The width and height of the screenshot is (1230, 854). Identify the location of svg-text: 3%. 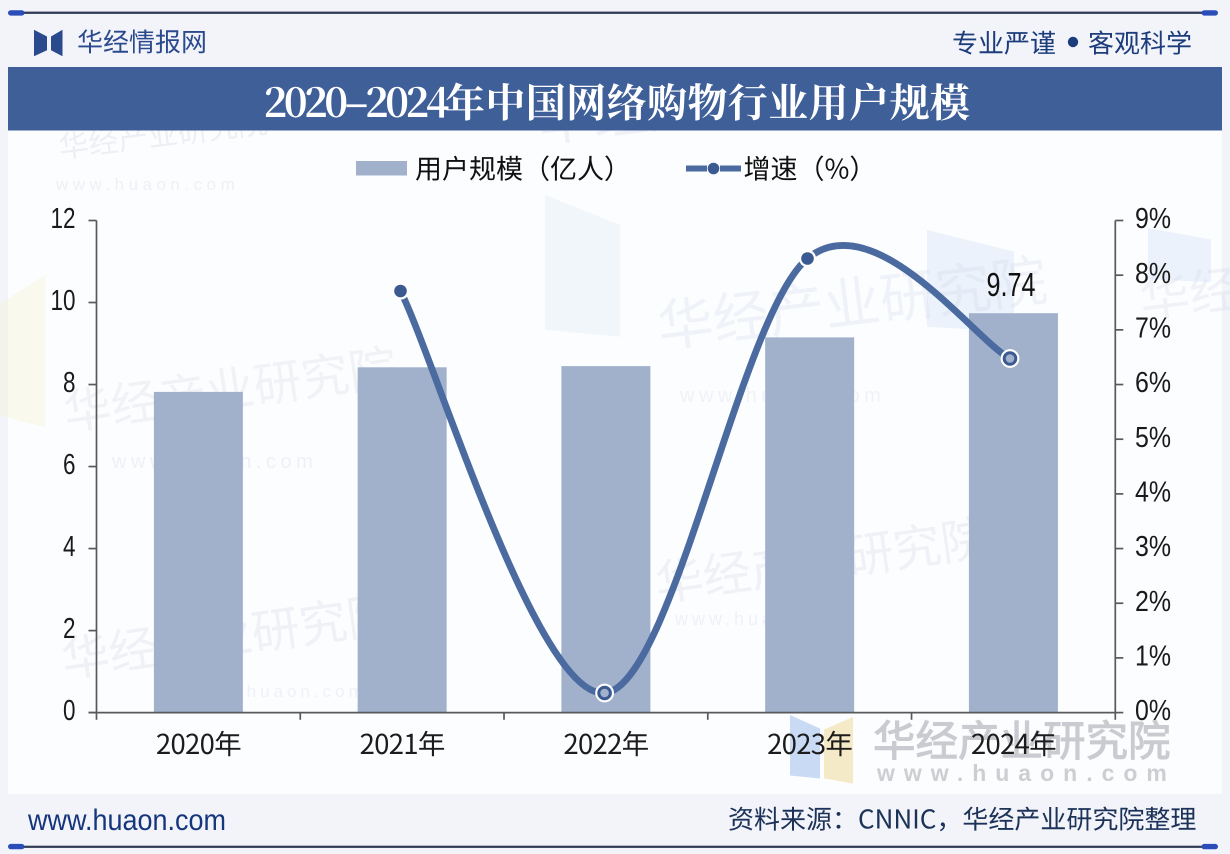
(1153, 547).